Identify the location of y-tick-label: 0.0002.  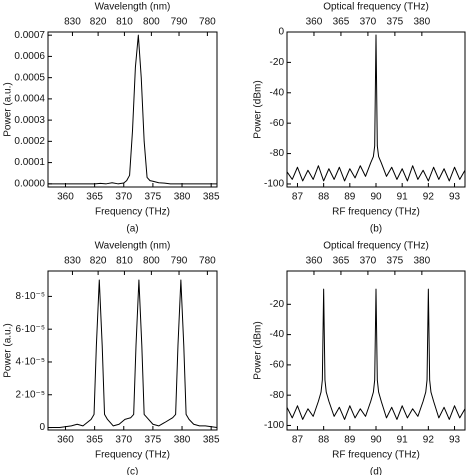
(29, 141).